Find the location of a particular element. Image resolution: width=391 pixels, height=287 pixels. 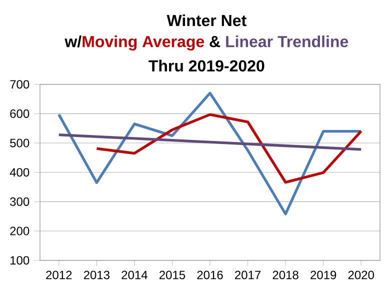

x-tick-label: 2016 is located at coordinates (210, 275).